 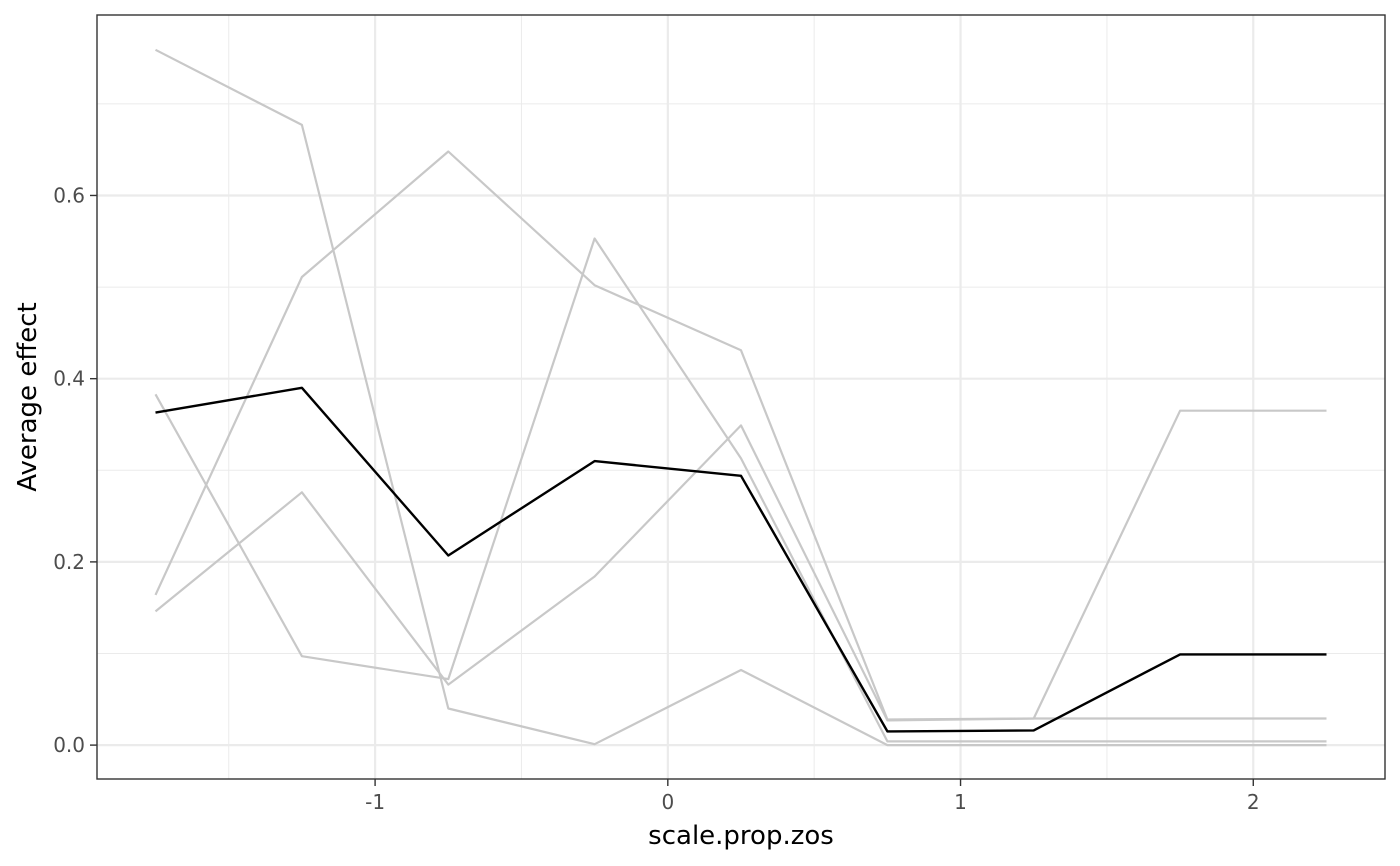 I want to click on x-tick-label: 1, so click(x=960, y=802).